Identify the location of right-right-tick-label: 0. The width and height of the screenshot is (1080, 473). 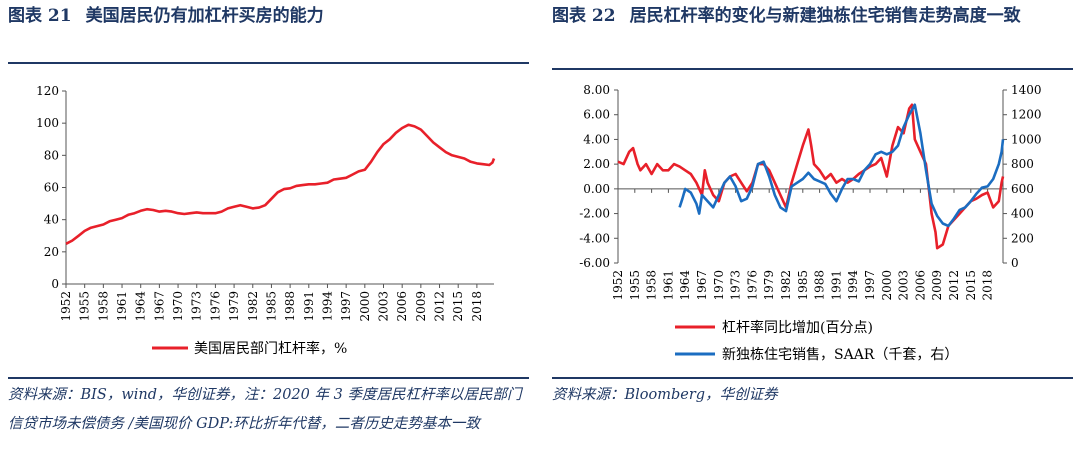
(1015, 263).